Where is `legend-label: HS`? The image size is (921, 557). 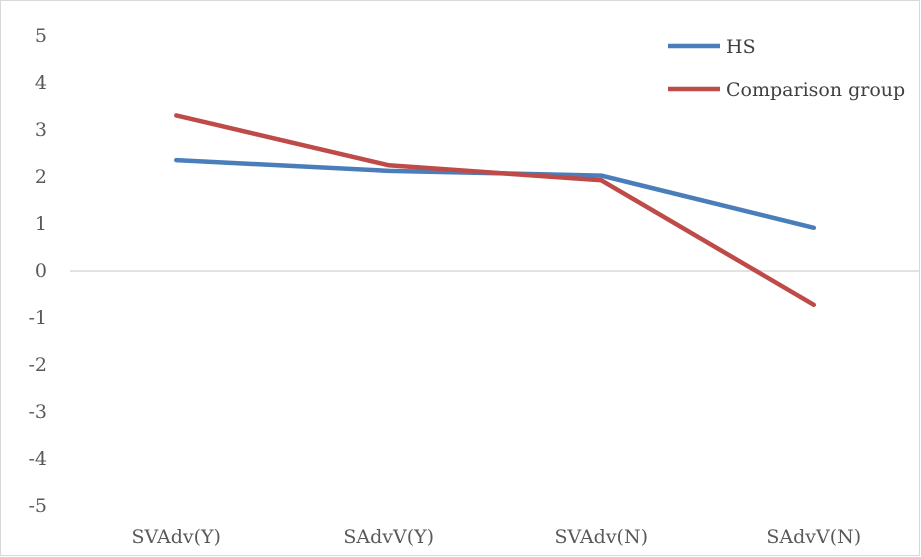 legend-label: HS is located at coordinates (741, 47).